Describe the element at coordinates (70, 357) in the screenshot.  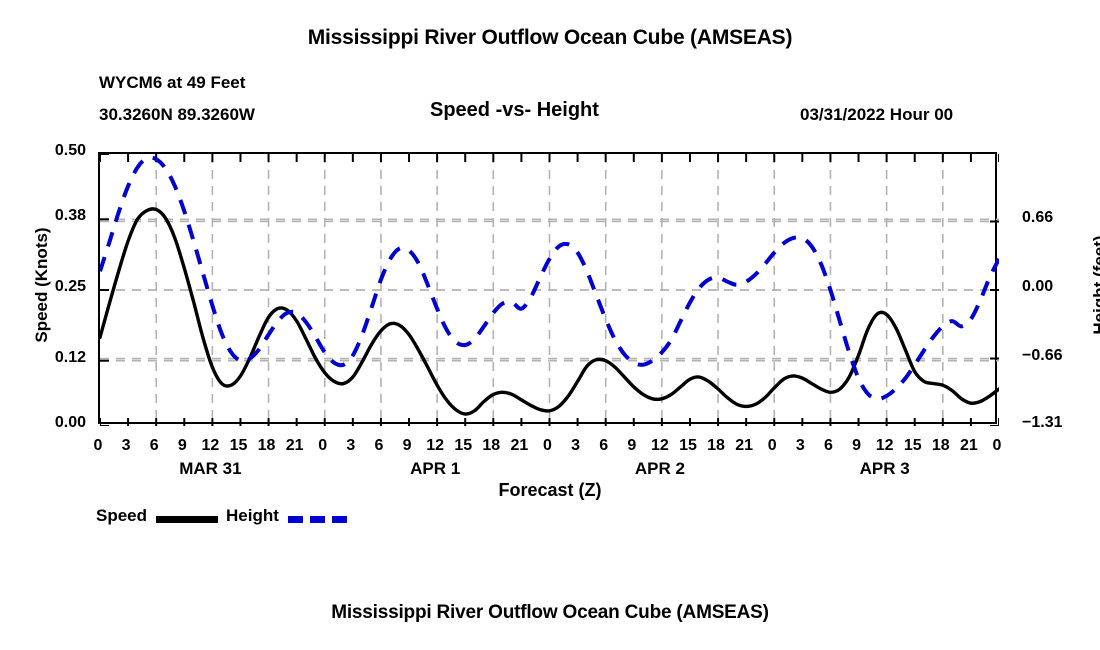
I see `y-tick-label-left: 0.12` at that location.